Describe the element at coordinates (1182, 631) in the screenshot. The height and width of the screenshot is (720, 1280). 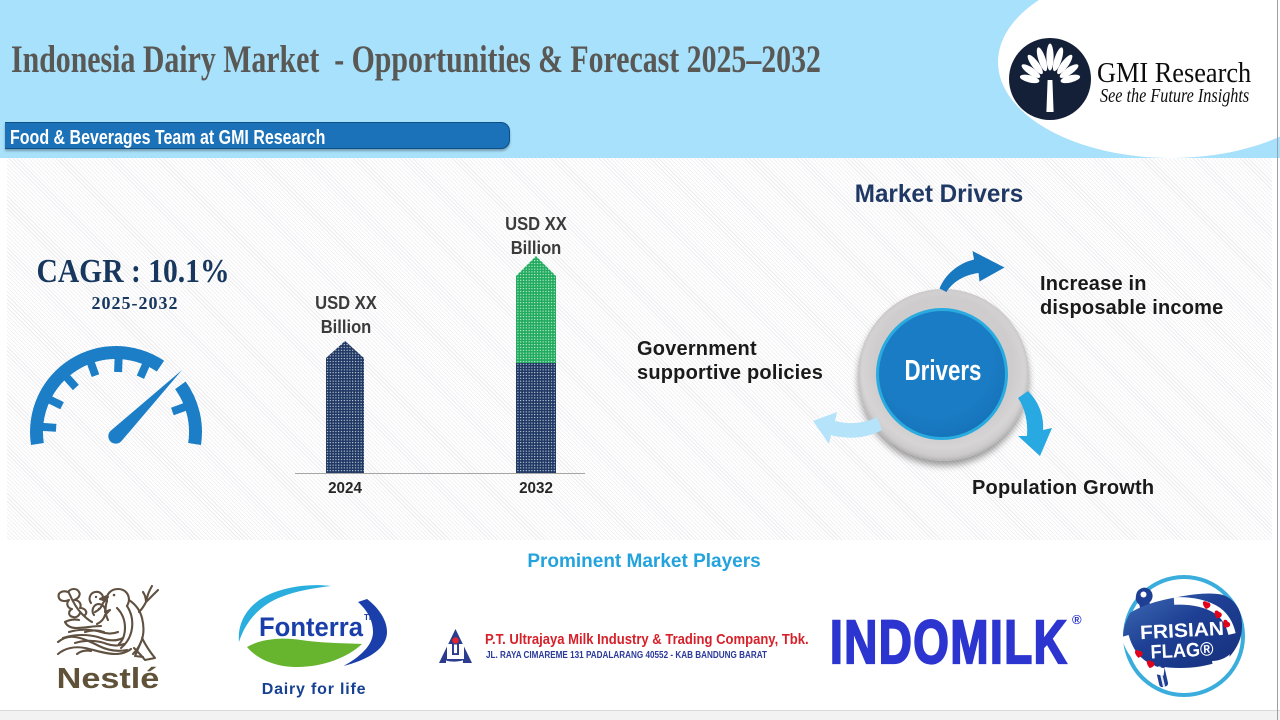
I see `svg-text: FRISIAN` at that location.